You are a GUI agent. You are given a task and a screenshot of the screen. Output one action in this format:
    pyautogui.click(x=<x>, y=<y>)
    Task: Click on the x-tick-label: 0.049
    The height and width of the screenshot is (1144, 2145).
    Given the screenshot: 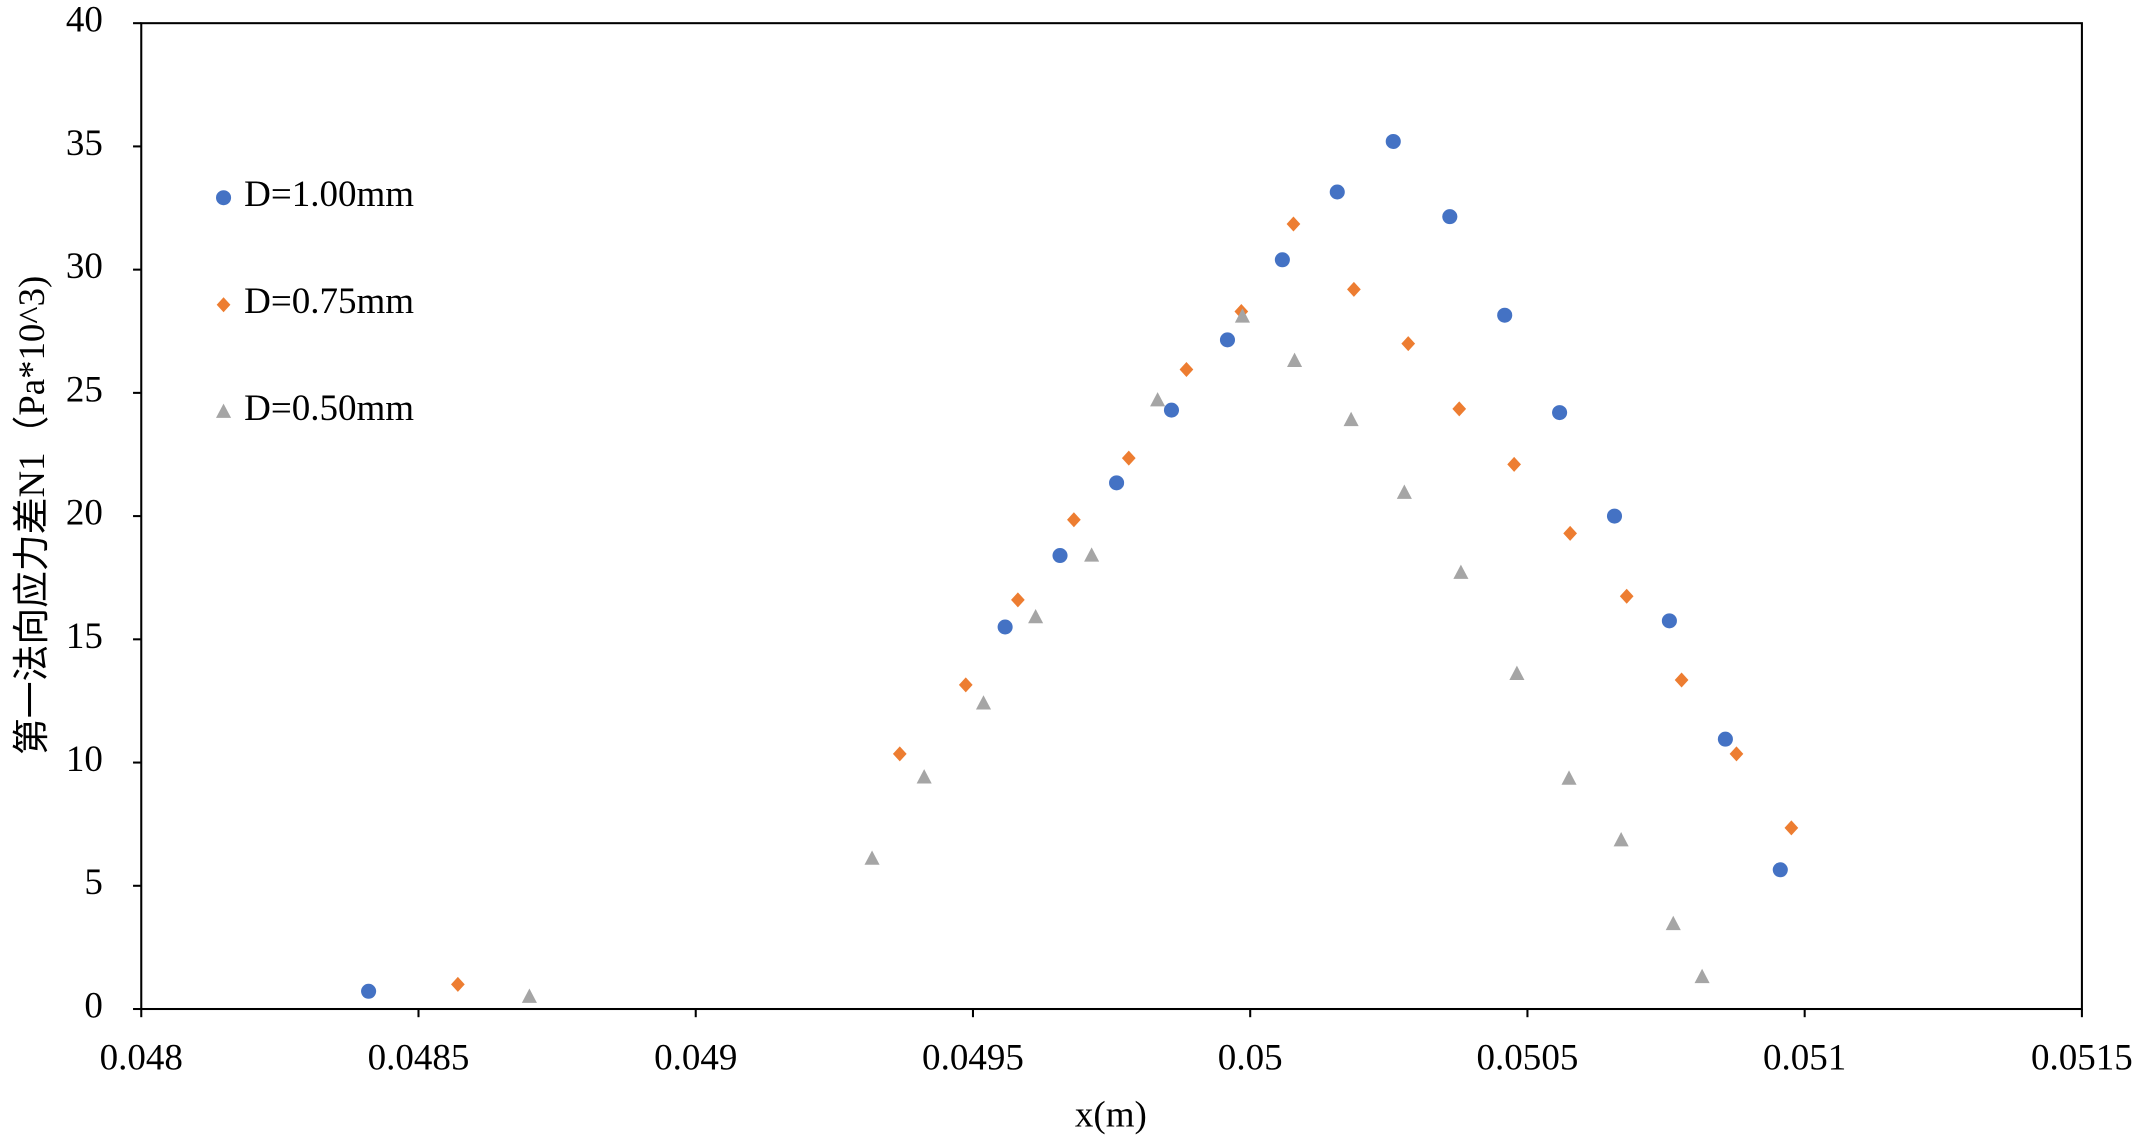 What is the action you would take?
    pyautogui.click(x=695, y=1056)
    